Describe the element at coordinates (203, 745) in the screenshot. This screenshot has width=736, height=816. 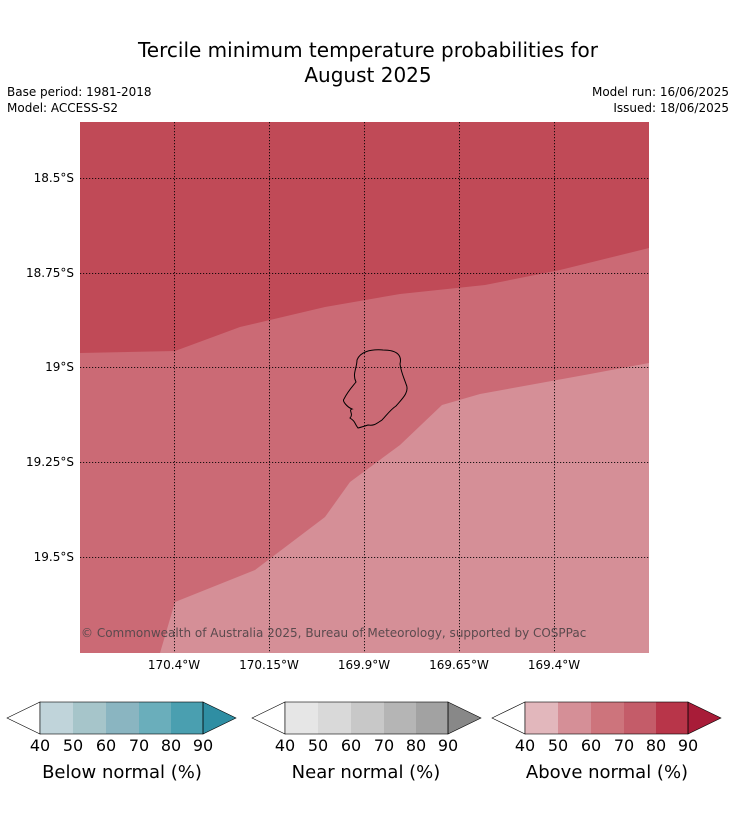
I see `below-tick-90: 90` at that location.